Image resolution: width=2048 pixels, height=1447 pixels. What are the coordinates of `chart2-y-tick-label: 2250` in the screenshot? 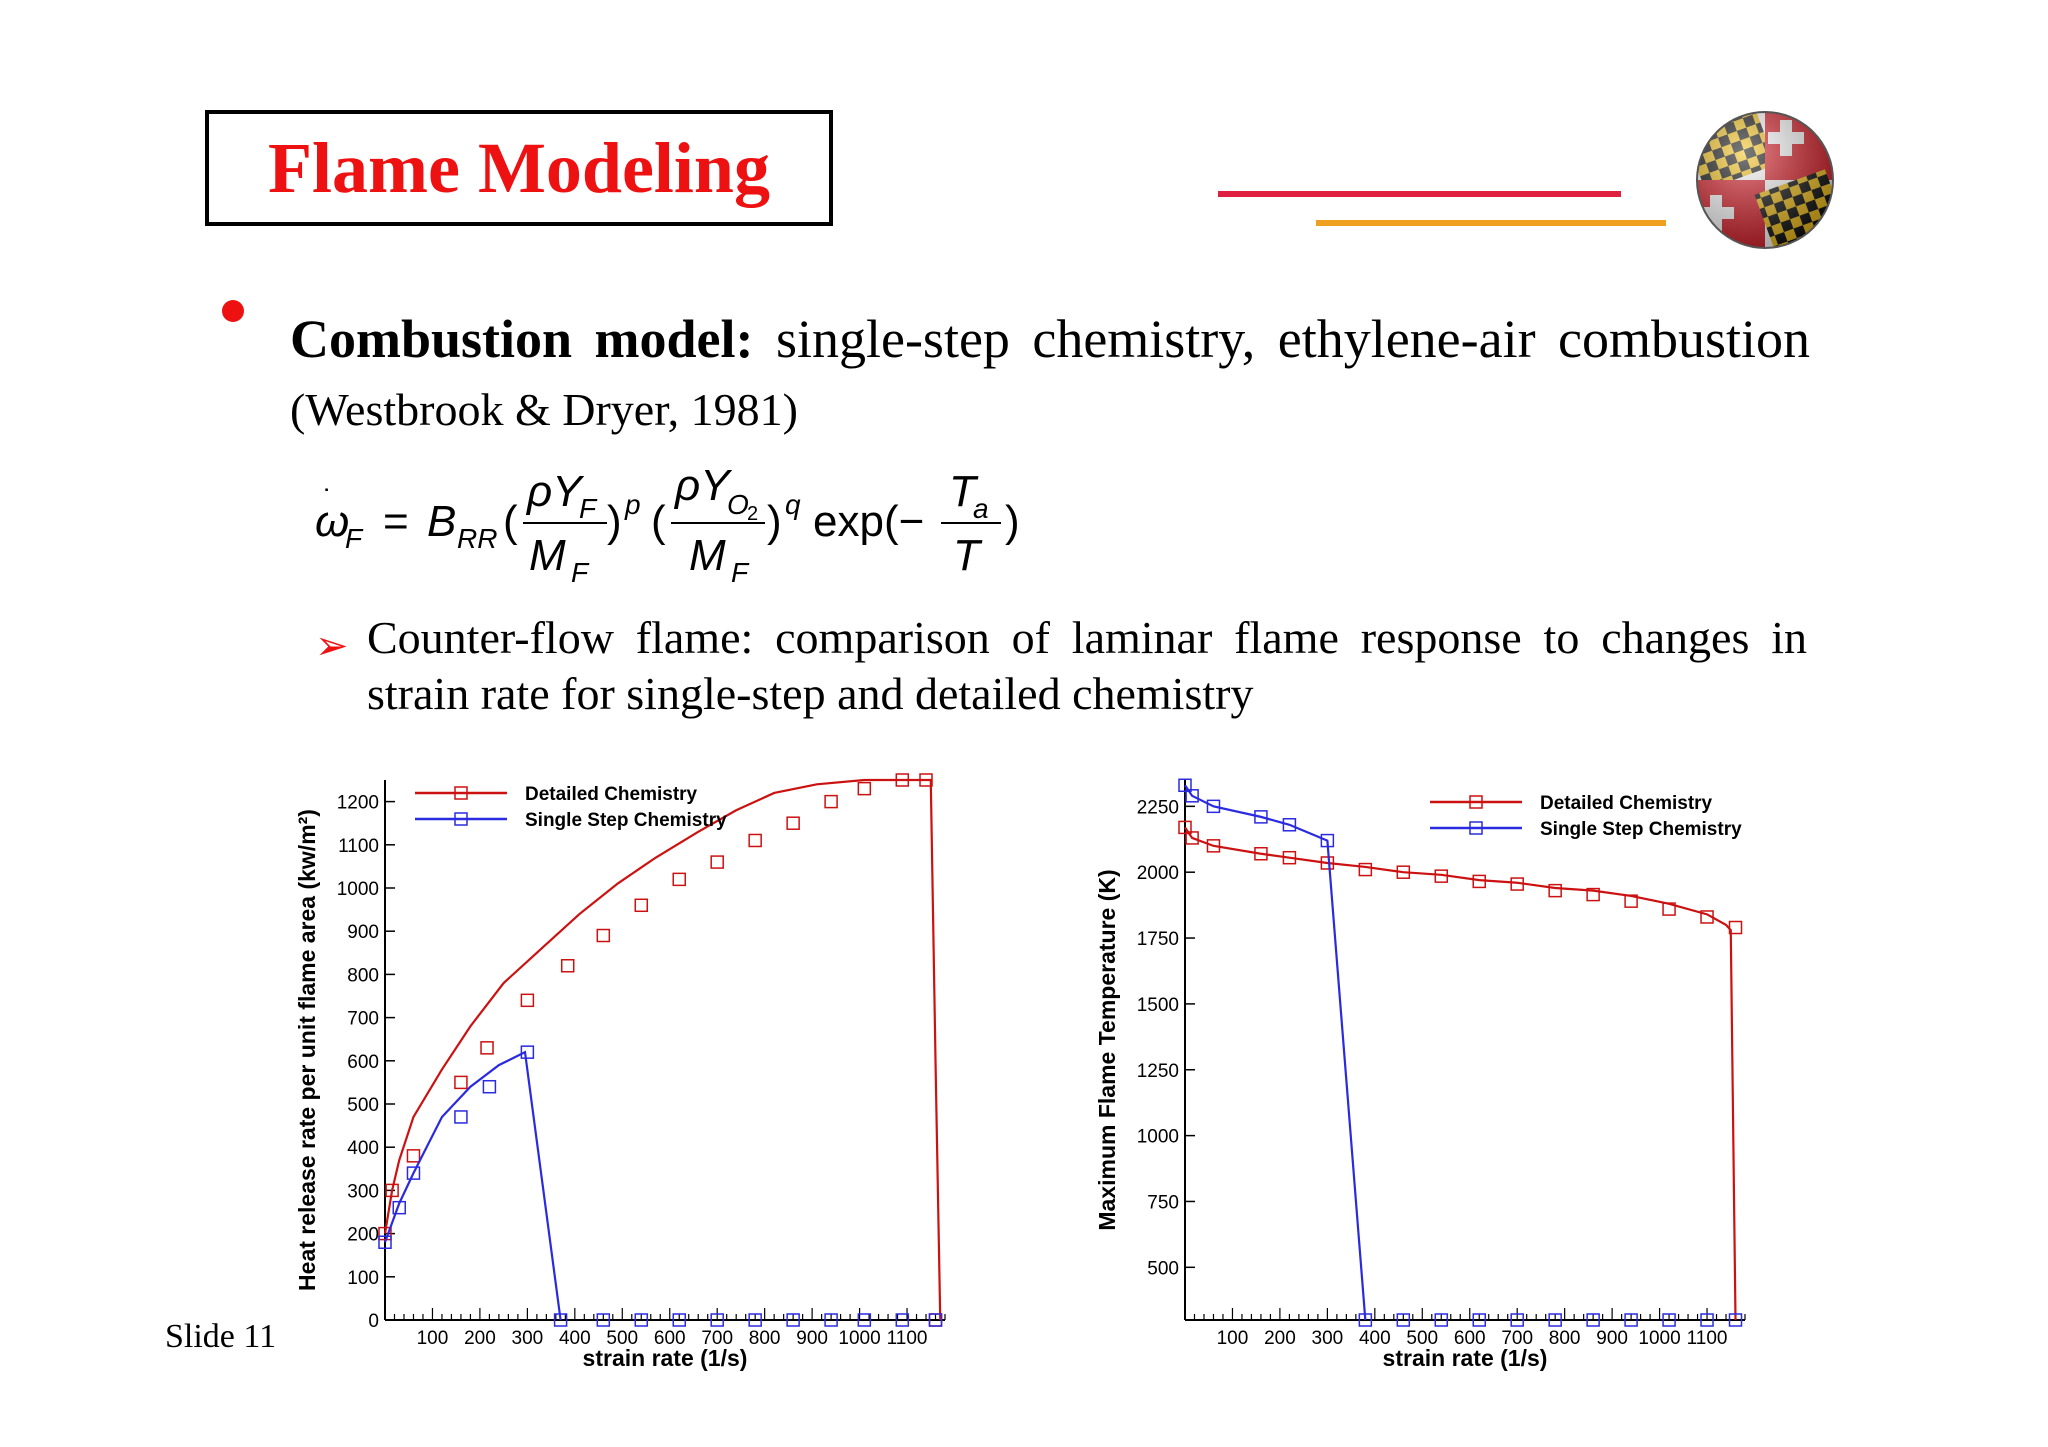 It's located at (1158, 807).